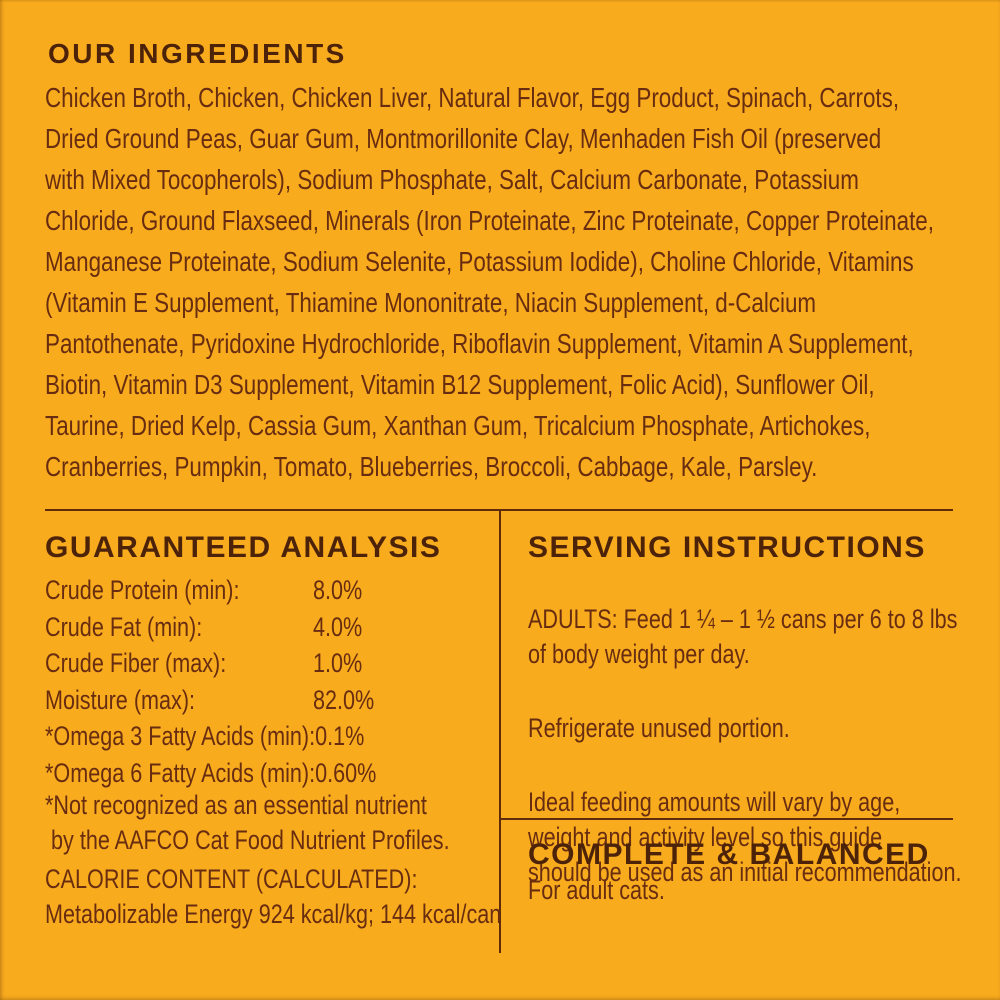  What do you see at coordinates (522, 700) in the screenshot?
I see `table-row: Moisture (max): 82.0%` at bounding box center [522, 700].